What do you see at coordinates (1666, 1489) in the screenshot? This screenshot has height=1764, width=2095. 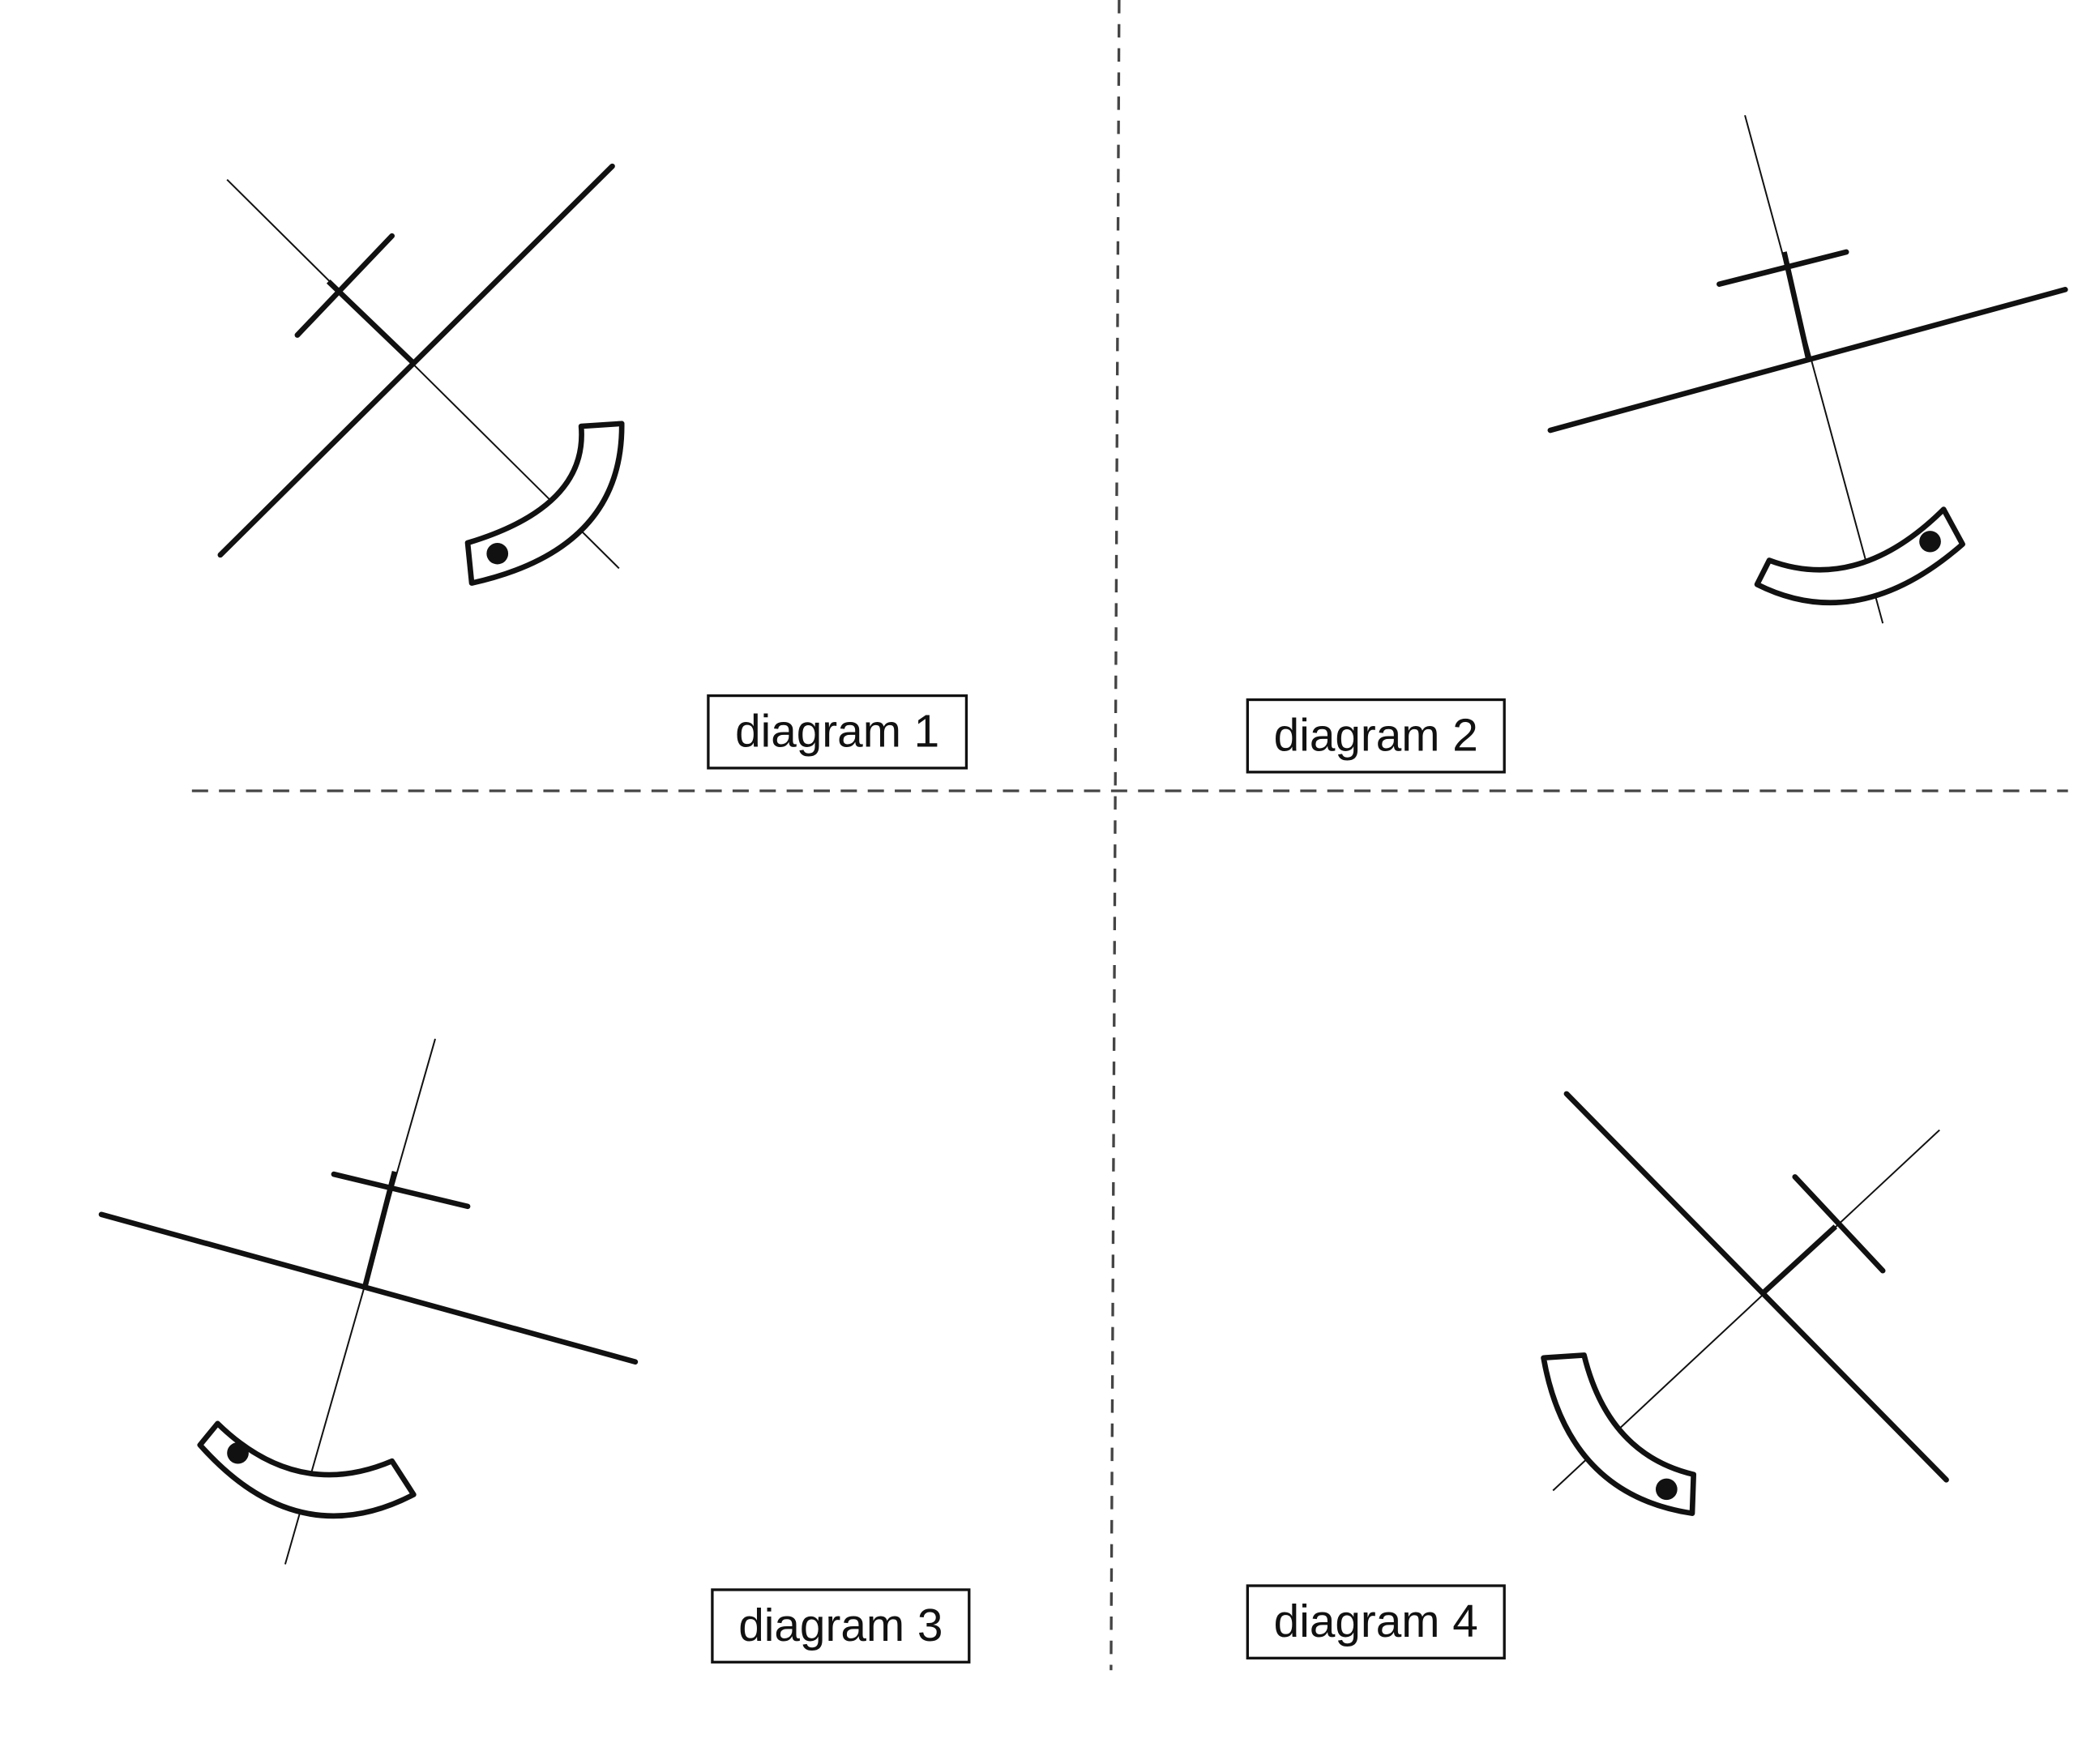 I see `diagram-4-dot` at bounding box center [1666, 1489].